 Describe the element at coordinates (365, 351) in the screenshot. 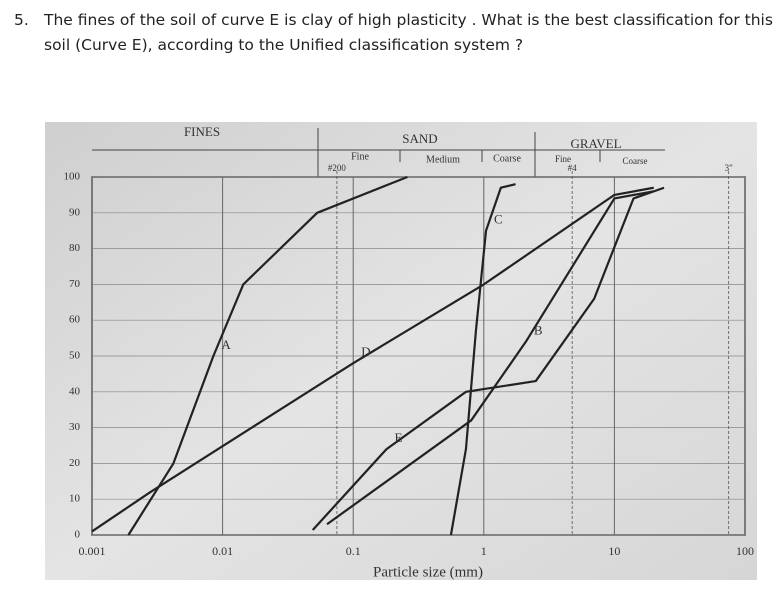

I see `curve-label: D` at that location.